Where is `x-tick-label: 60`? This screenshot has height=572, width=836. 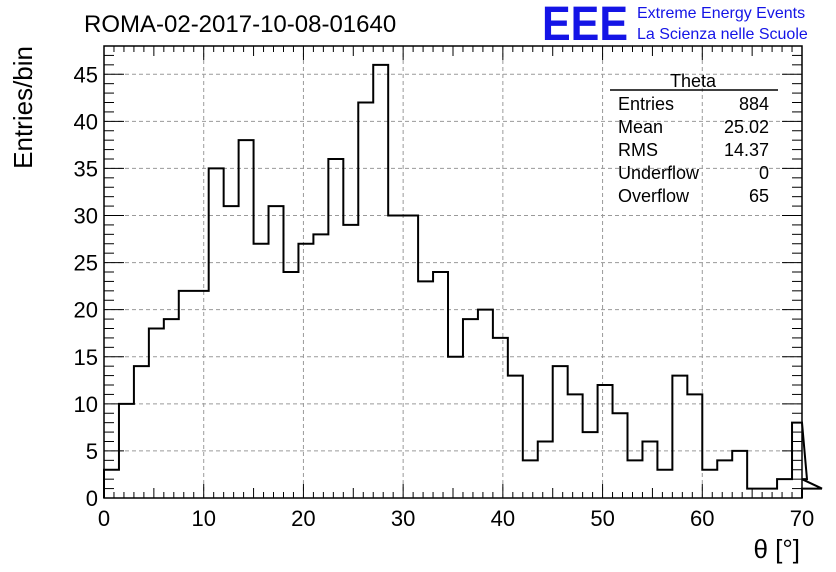
x-tick-label: 60 is located at coordinates (702, 518).